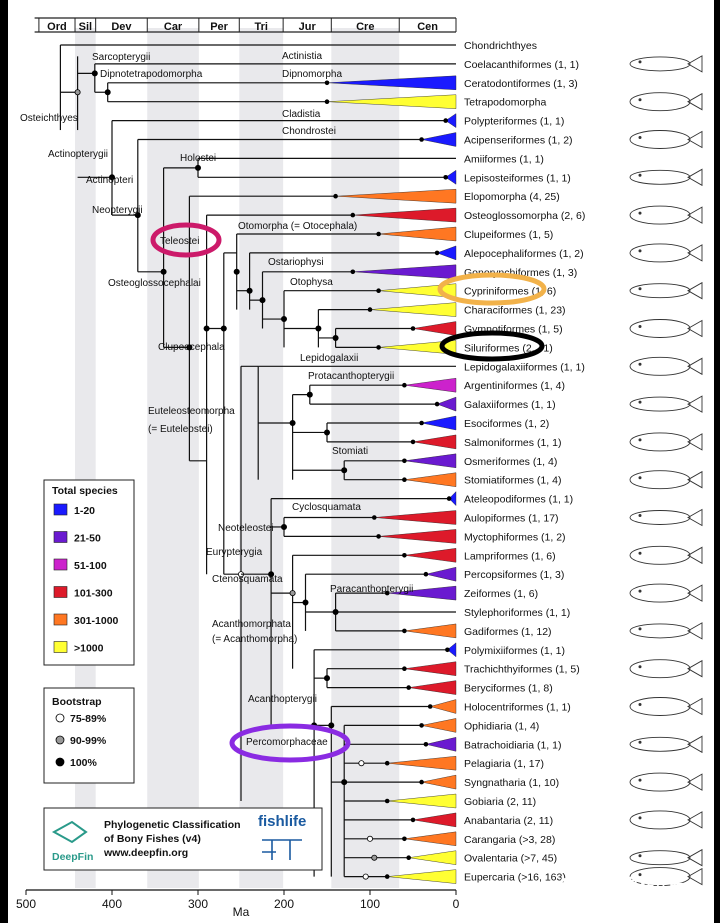  Describe the element at coordinates (72, 857) in the screenshot. I see `deepfin-logo-text: DeepFin` at that location.